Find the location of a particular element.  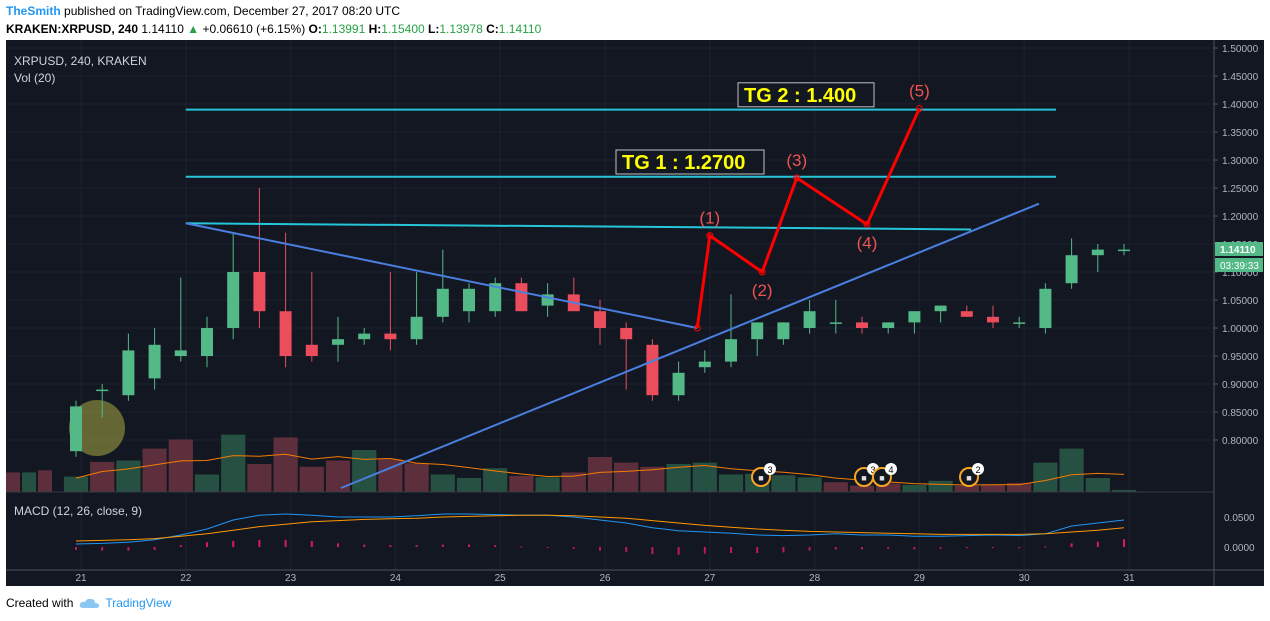

macd-tick-label: 0.0000 is located at coordinates (1239, 548).